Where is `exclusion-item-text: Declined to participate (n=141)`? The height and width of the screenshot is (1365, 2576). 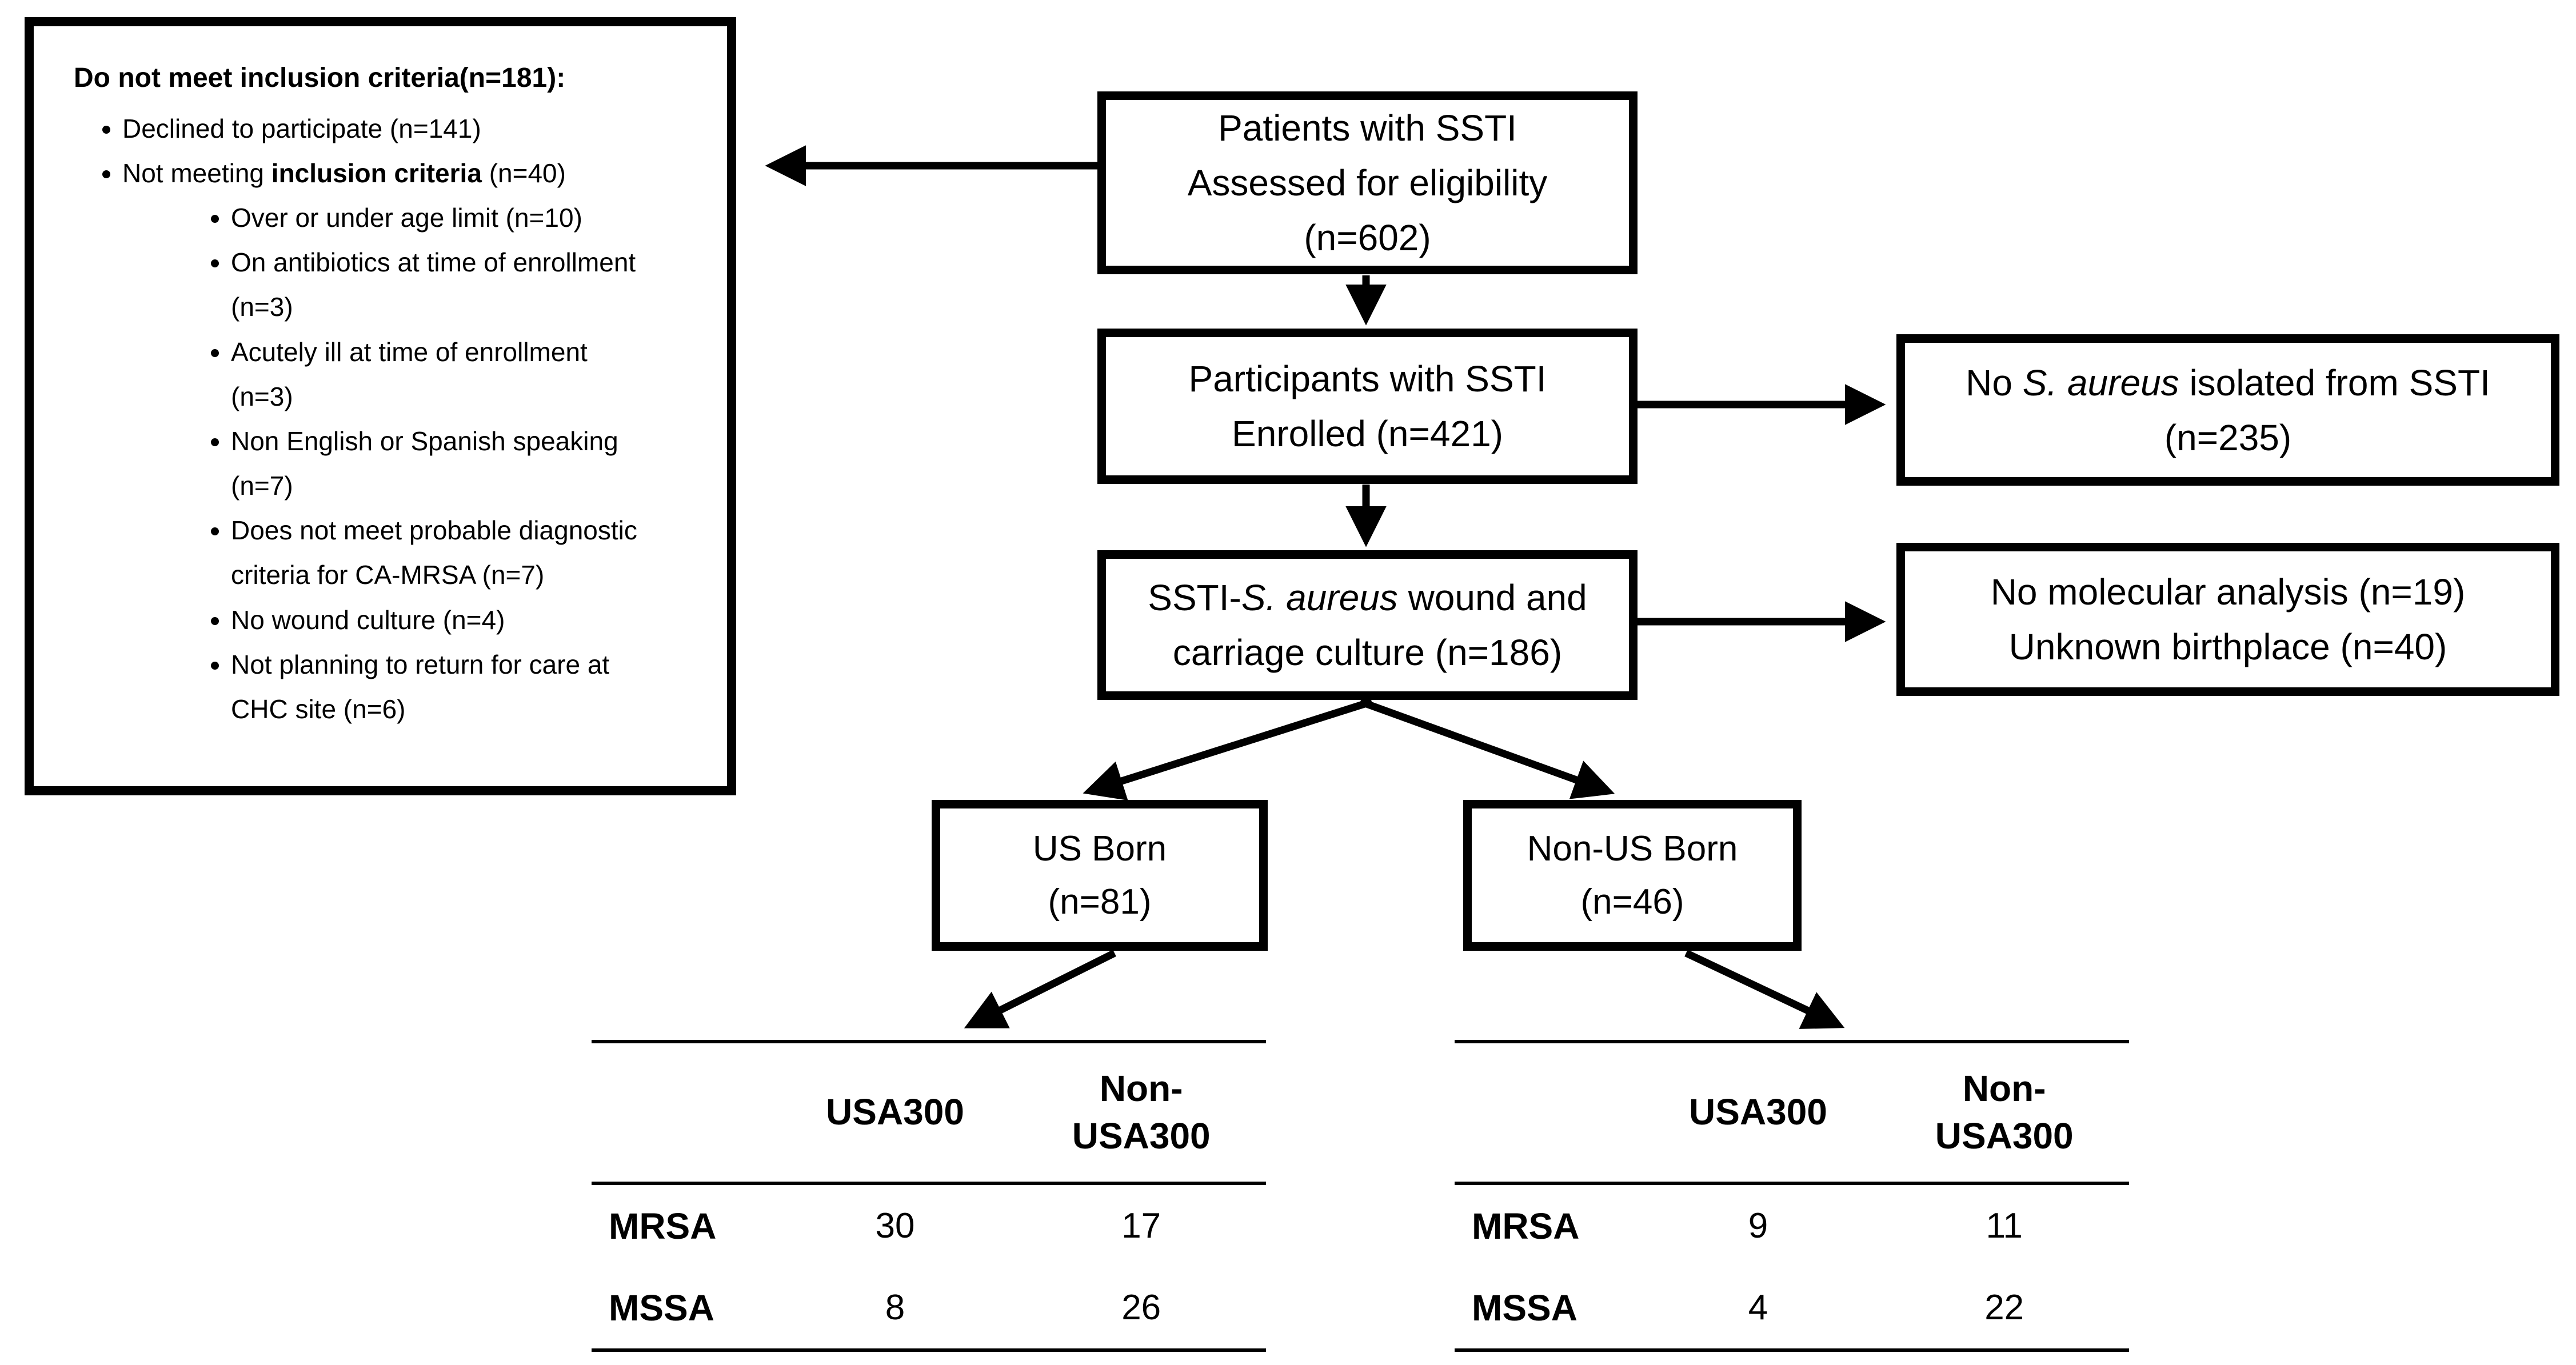
exclusion-item-text: Declined to participate (n=141) is located at coordinates (301, 128).